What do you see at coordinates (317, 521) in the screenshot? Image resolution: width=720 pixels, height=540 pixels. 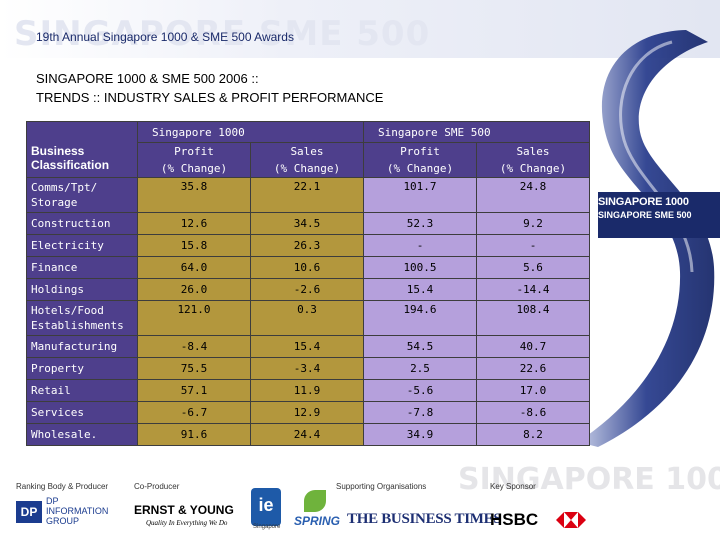 I see `spring-singapore-logo: SPRING` at bounding box center [317, 521].